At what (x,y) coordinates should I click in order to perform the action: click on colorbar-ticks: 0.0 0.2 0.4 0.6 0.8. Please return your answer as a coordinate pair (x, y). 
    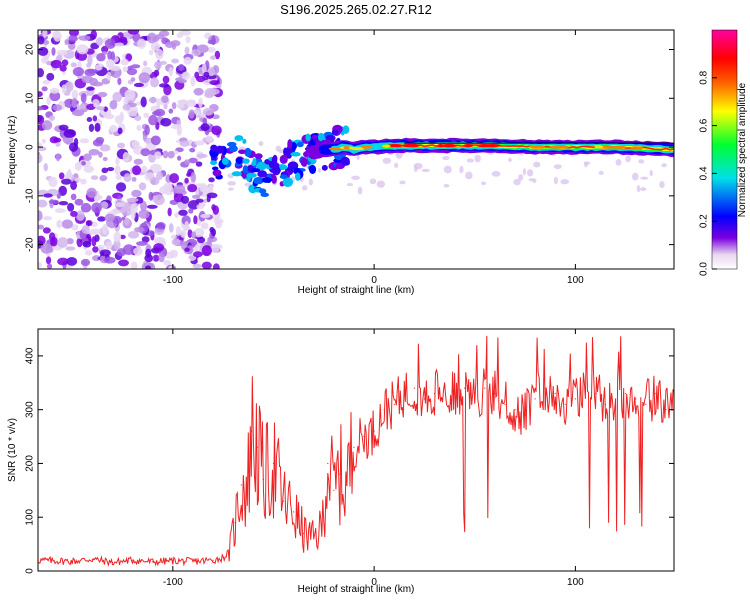
    Looking at the image, I should click on (708, 173).